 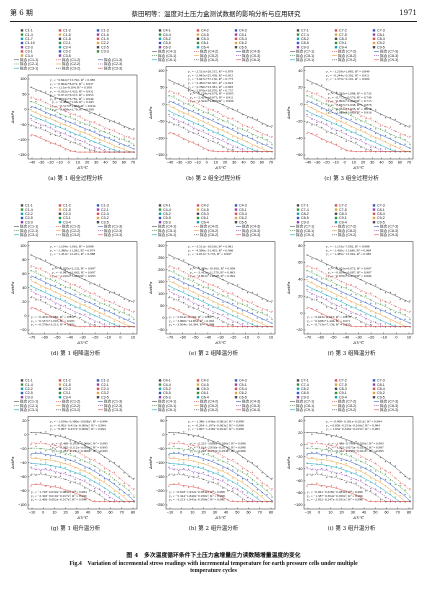 I want to click on x-tick-label: 30, so click(x=353, y=513).